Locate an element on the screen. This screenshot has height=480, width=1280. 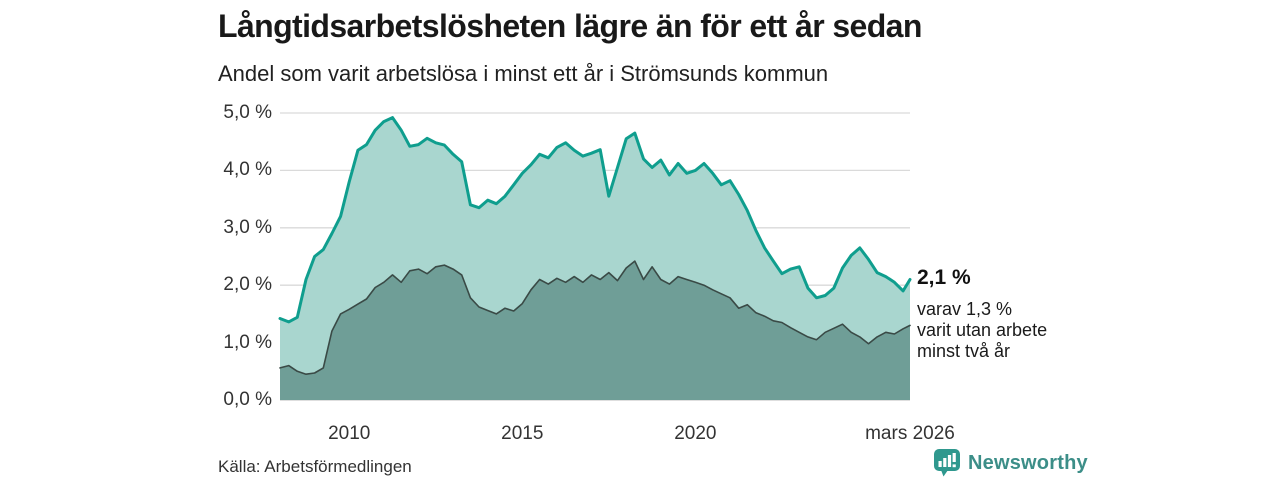
x-axis-label: mars 2026 is located at coordinates (910, 433).